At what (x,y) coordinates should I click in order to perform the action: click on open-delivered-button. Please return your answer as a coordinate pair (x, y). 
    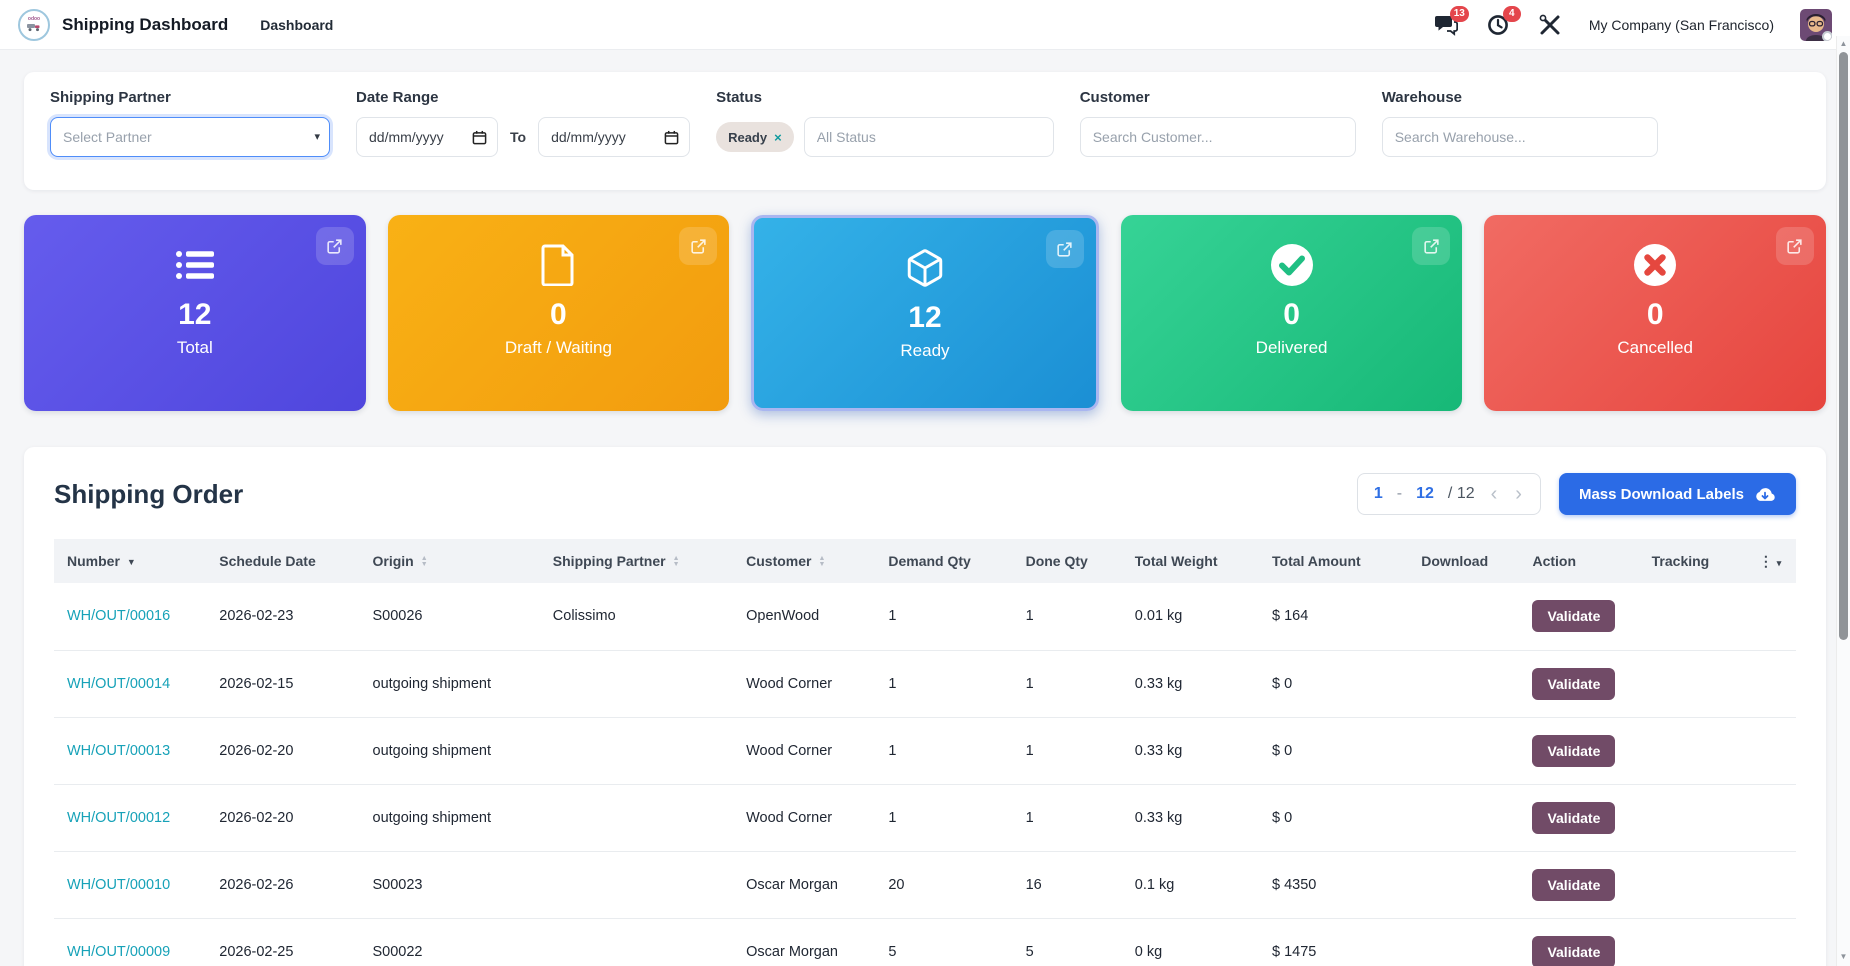
    Looking at the image, I should click on (1431, 246).